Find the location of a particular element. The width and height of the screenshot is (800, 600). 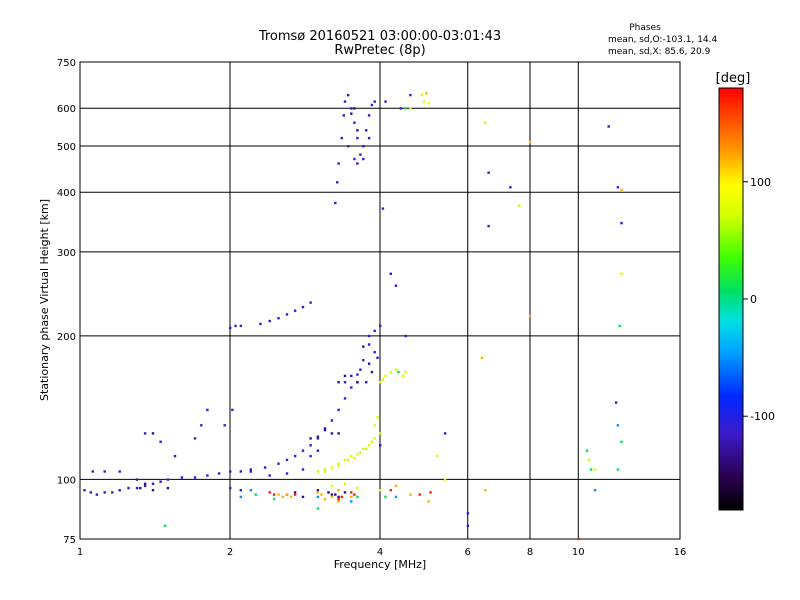

x-tick-label: 4 is located at coordinates (380, 552).